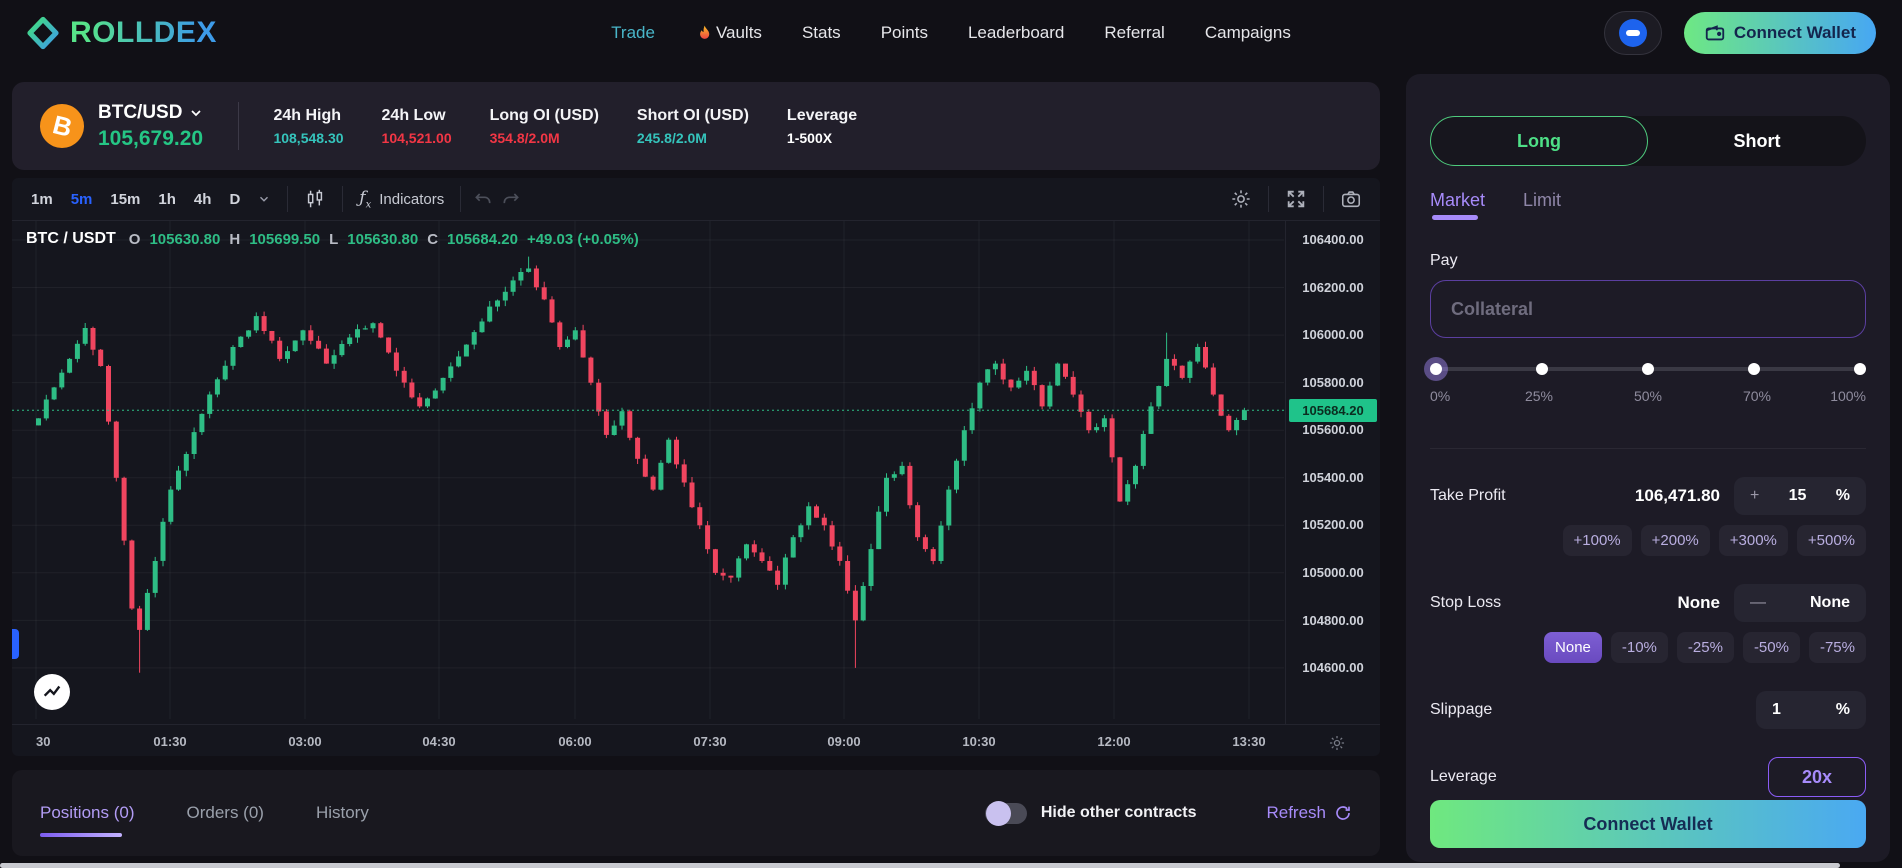 The height and width of the screenshot is (868, 1902). What do you see at coordinates (42, 199) in the screenshot?
I see `timeframe-1m: 1m` at bounding box center [42, 199].